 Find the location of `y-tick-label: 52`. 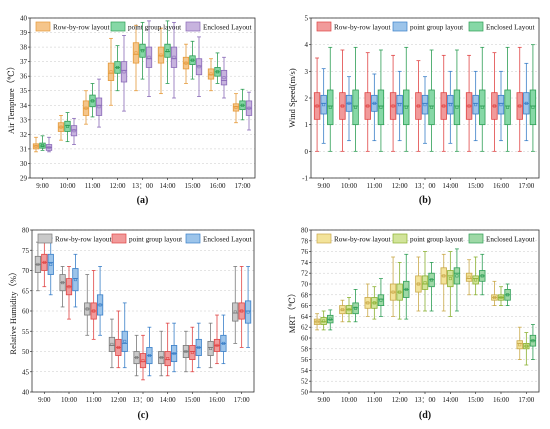

y-tick-label: 52 is located at coordinates (305, 382).